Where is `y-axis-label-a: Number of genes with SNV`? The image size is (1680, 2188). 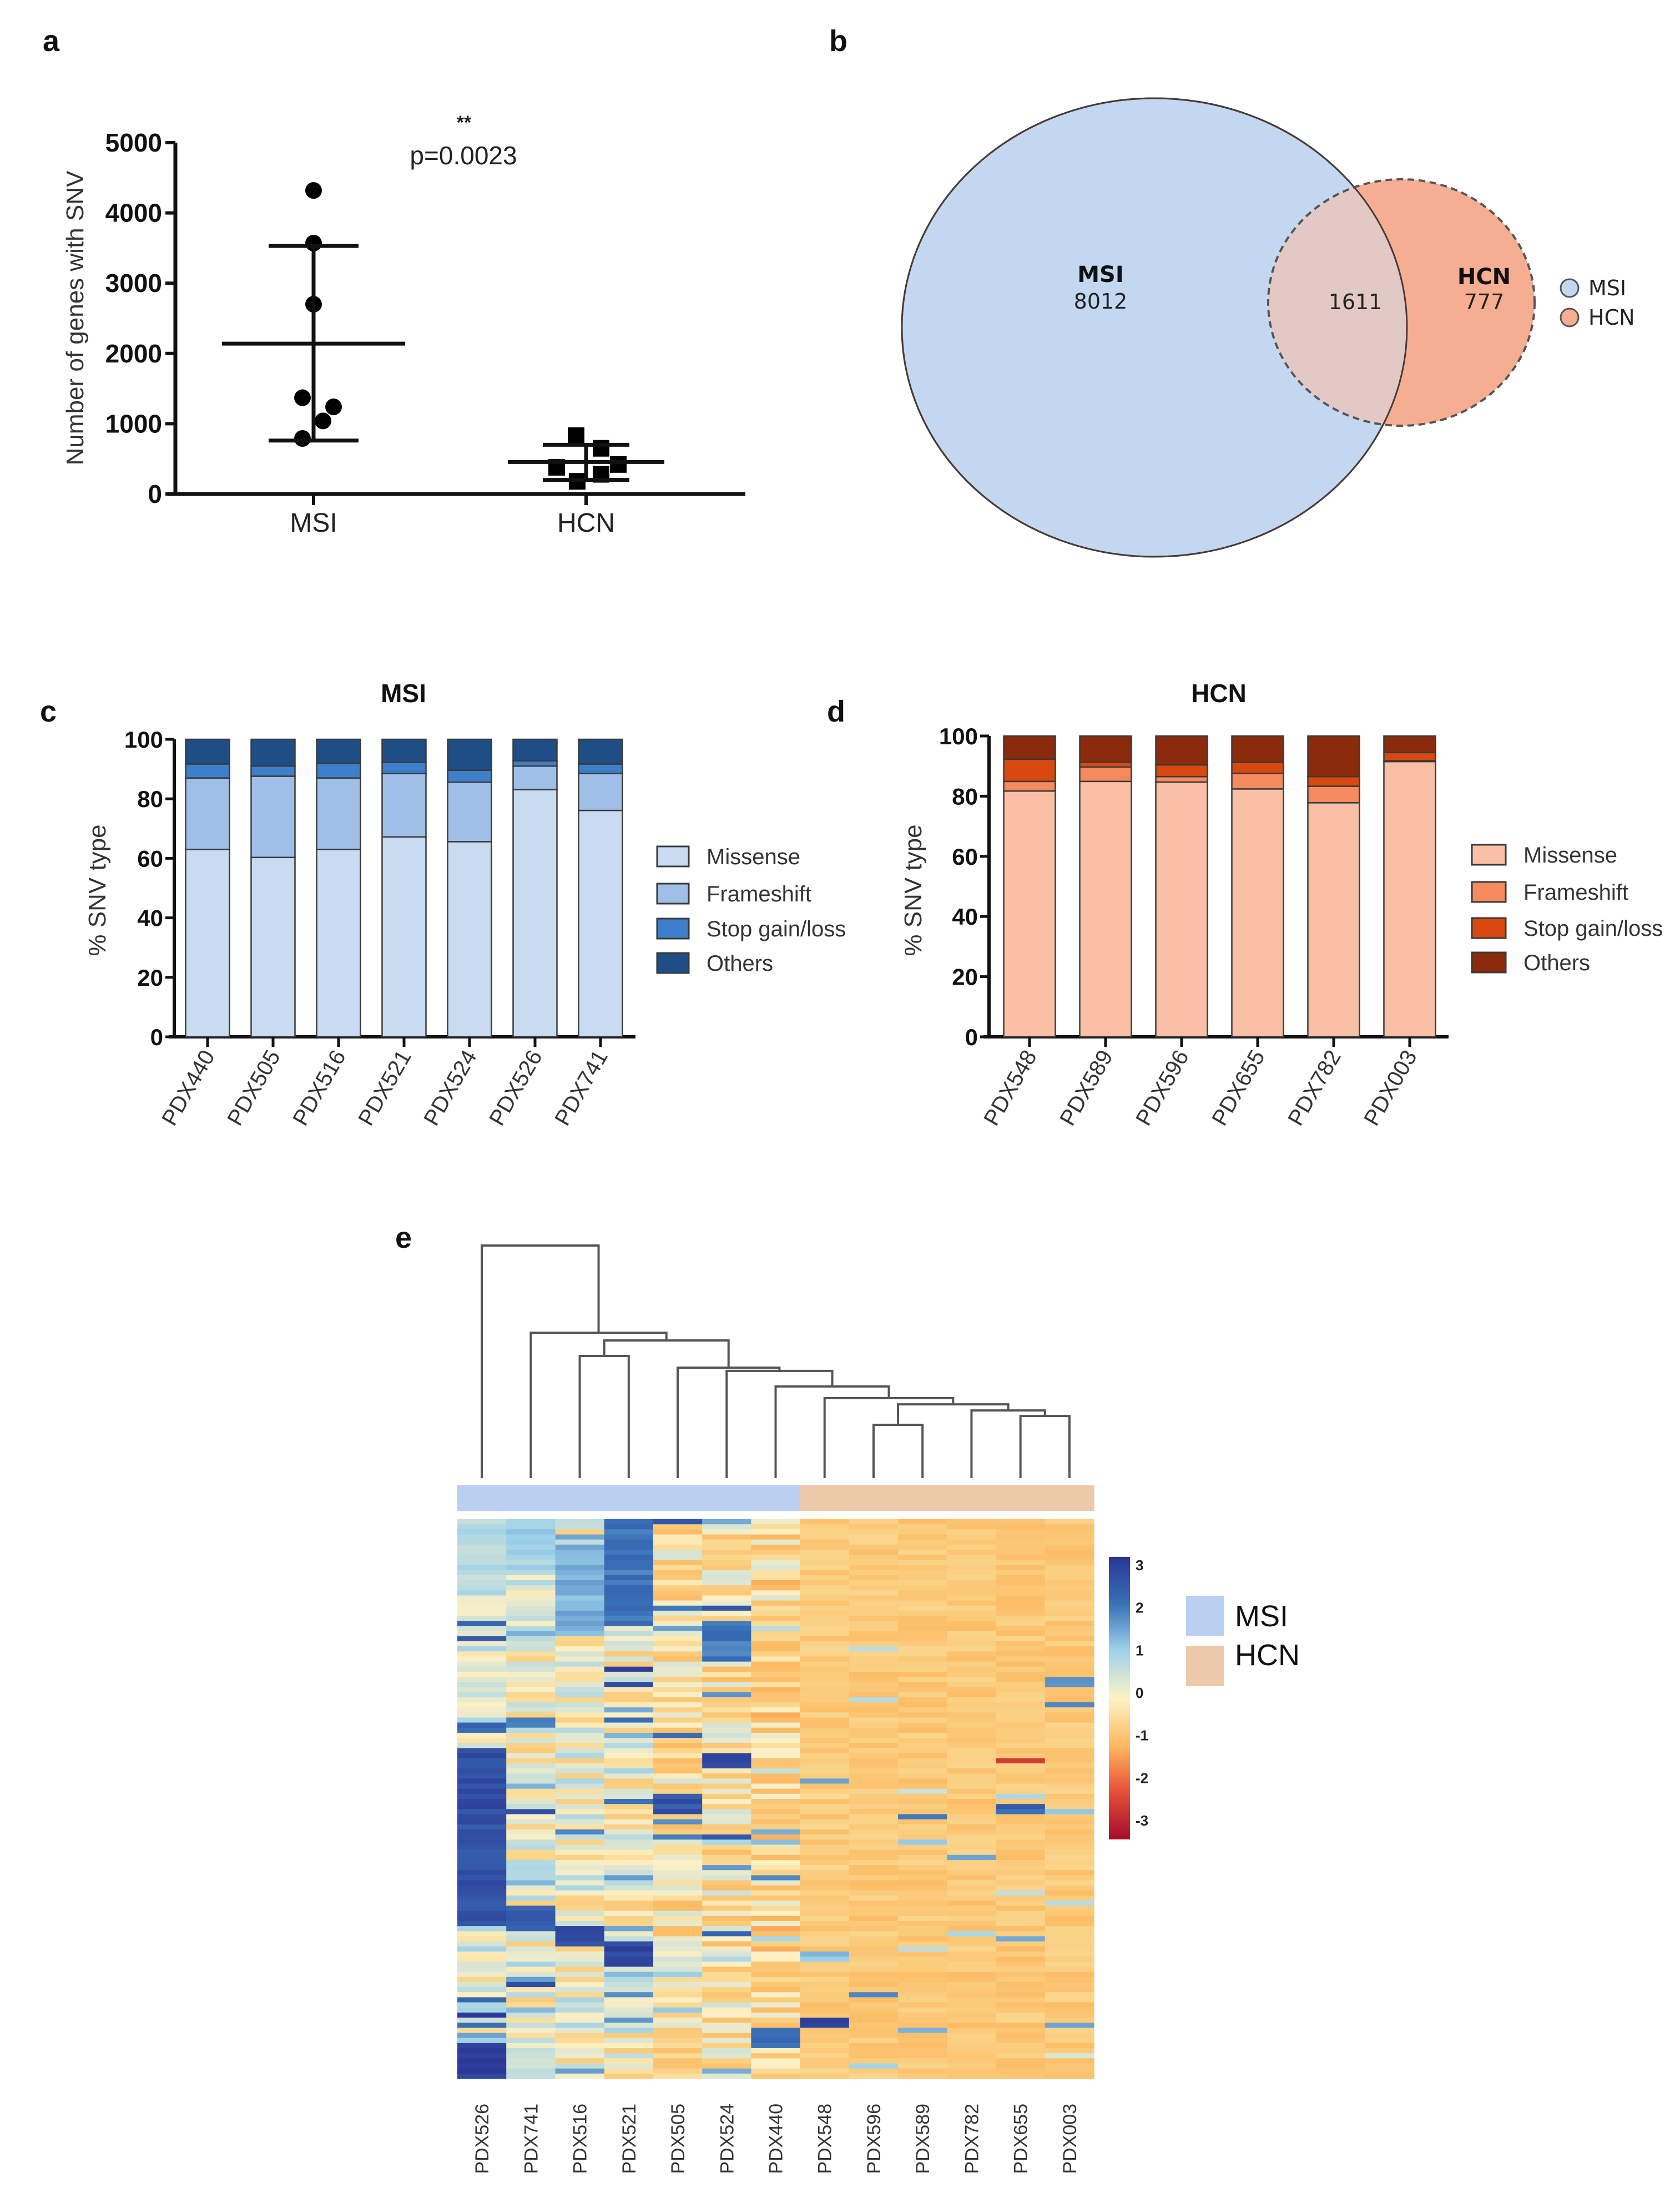
y-axis-label-a: Number of genes with SNV is located at coordinates (75, 317).